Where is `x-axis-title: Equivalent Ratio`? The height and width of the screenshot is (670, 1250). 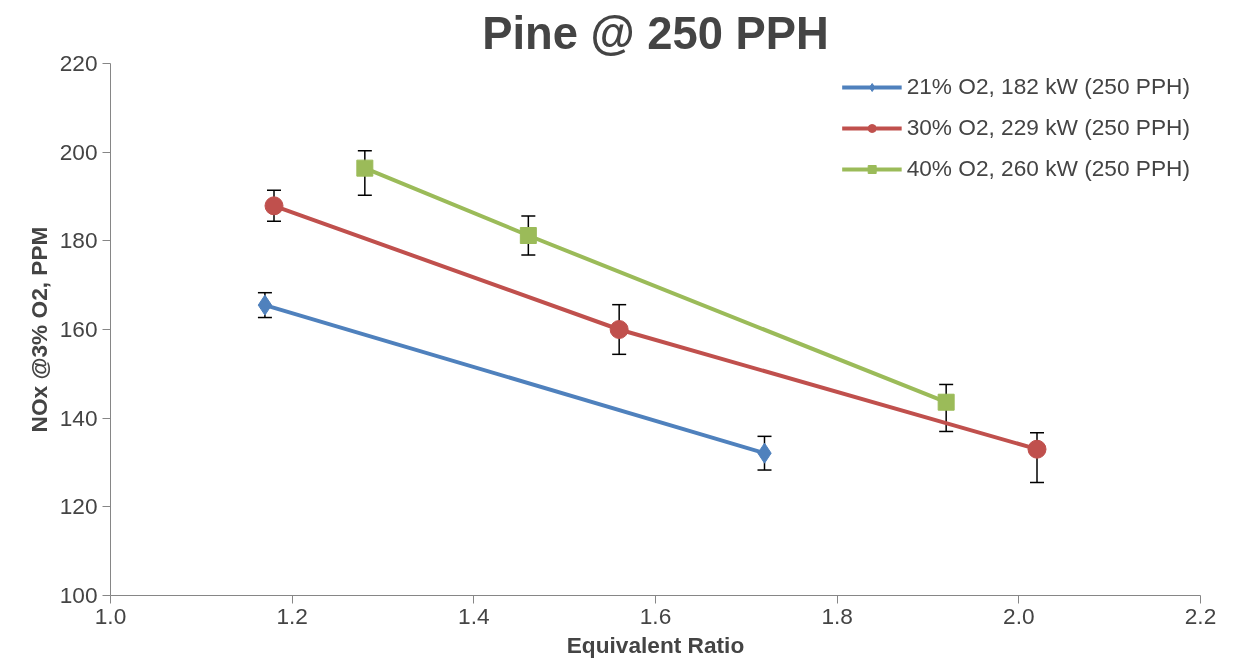
x-axis-title: Equivalent Ratio is located at coordinates (655, 644).